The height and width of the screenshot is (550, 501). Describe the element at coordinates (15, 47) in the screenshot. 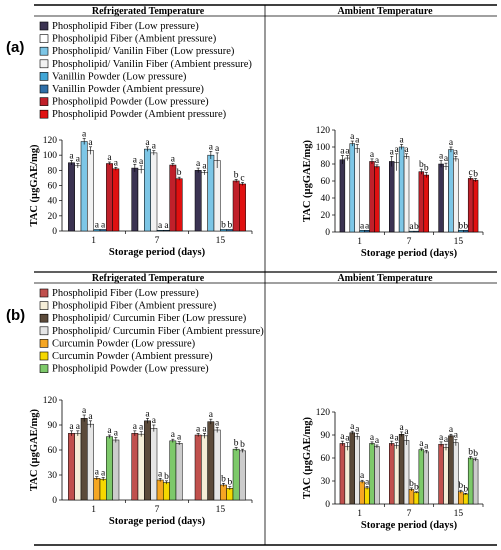

I see `panel-label-a: (a)` at that location.